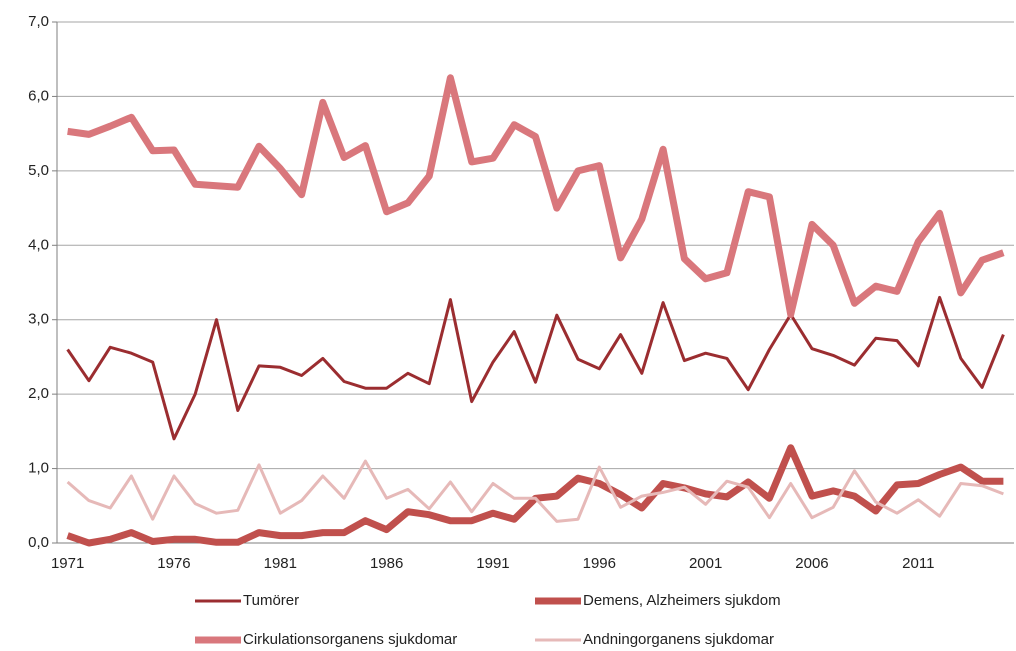 The image size is (1016, 651). What do you see at coordinates (38, 21) in the screenshot?
I see `y-tick-label: 7,0` at bounding box center [38, 21].